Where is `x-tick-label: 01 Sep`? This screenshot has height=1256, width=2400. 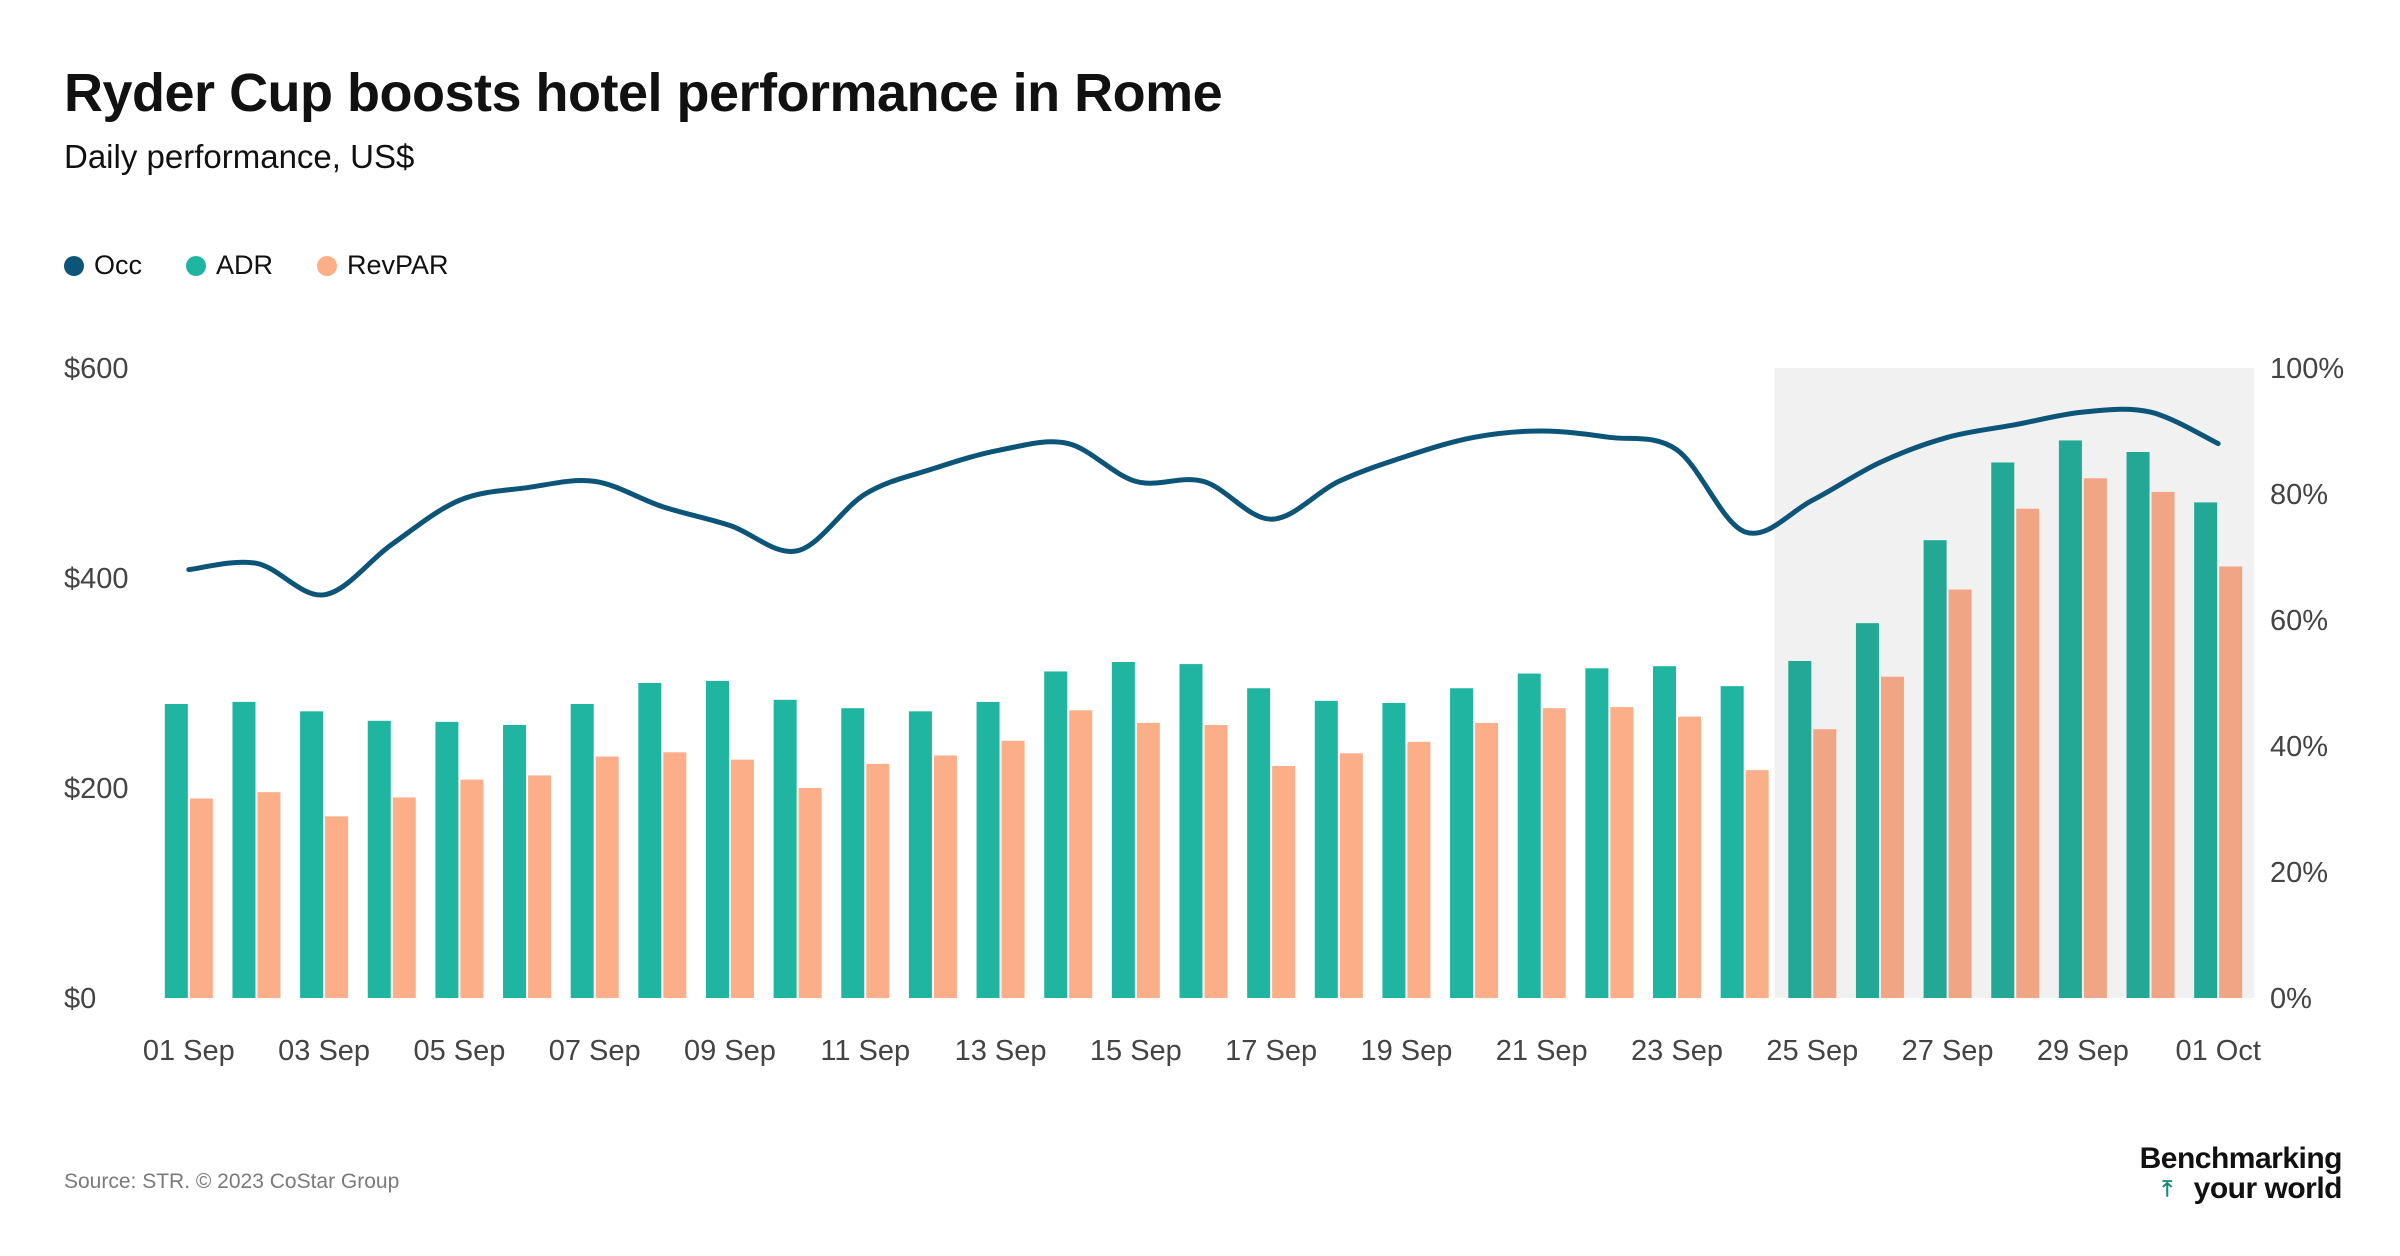 x-tick-label: 01 Sep is located at coordinates (189, 1051).